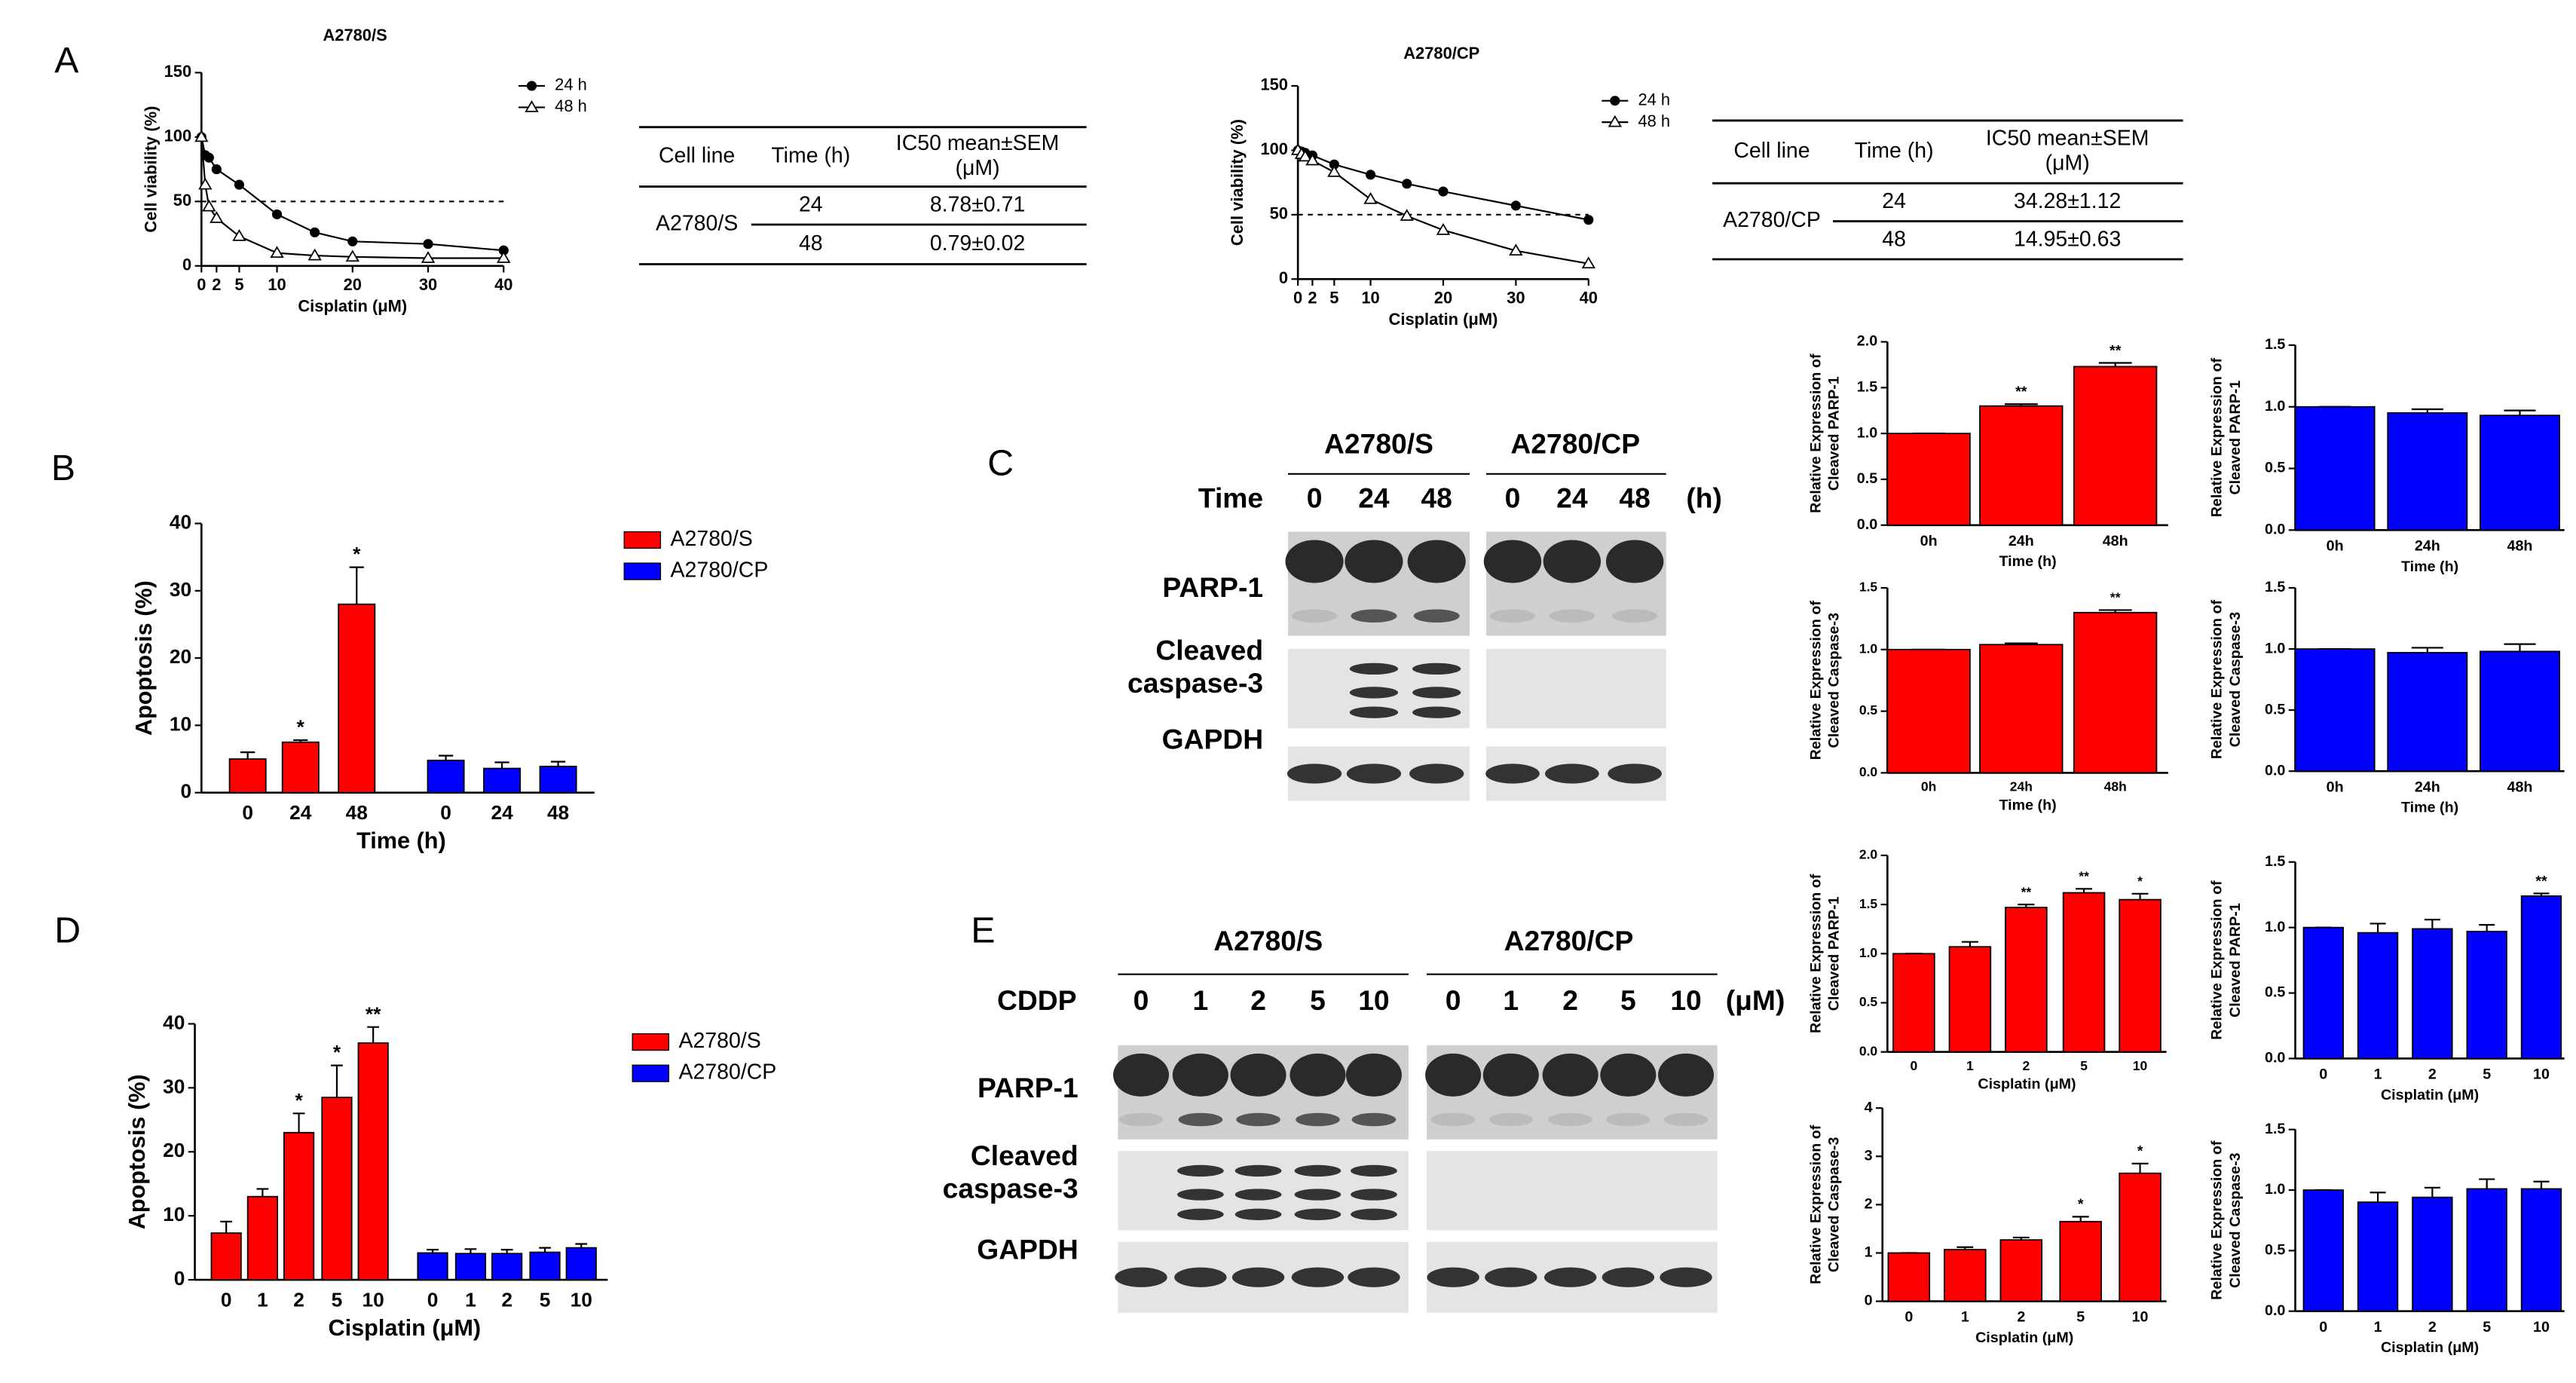  What do you see at coordinates (1771, 151) in the screenshot?
I see `table-header: Cell line` at bounding box center [1771, 151].